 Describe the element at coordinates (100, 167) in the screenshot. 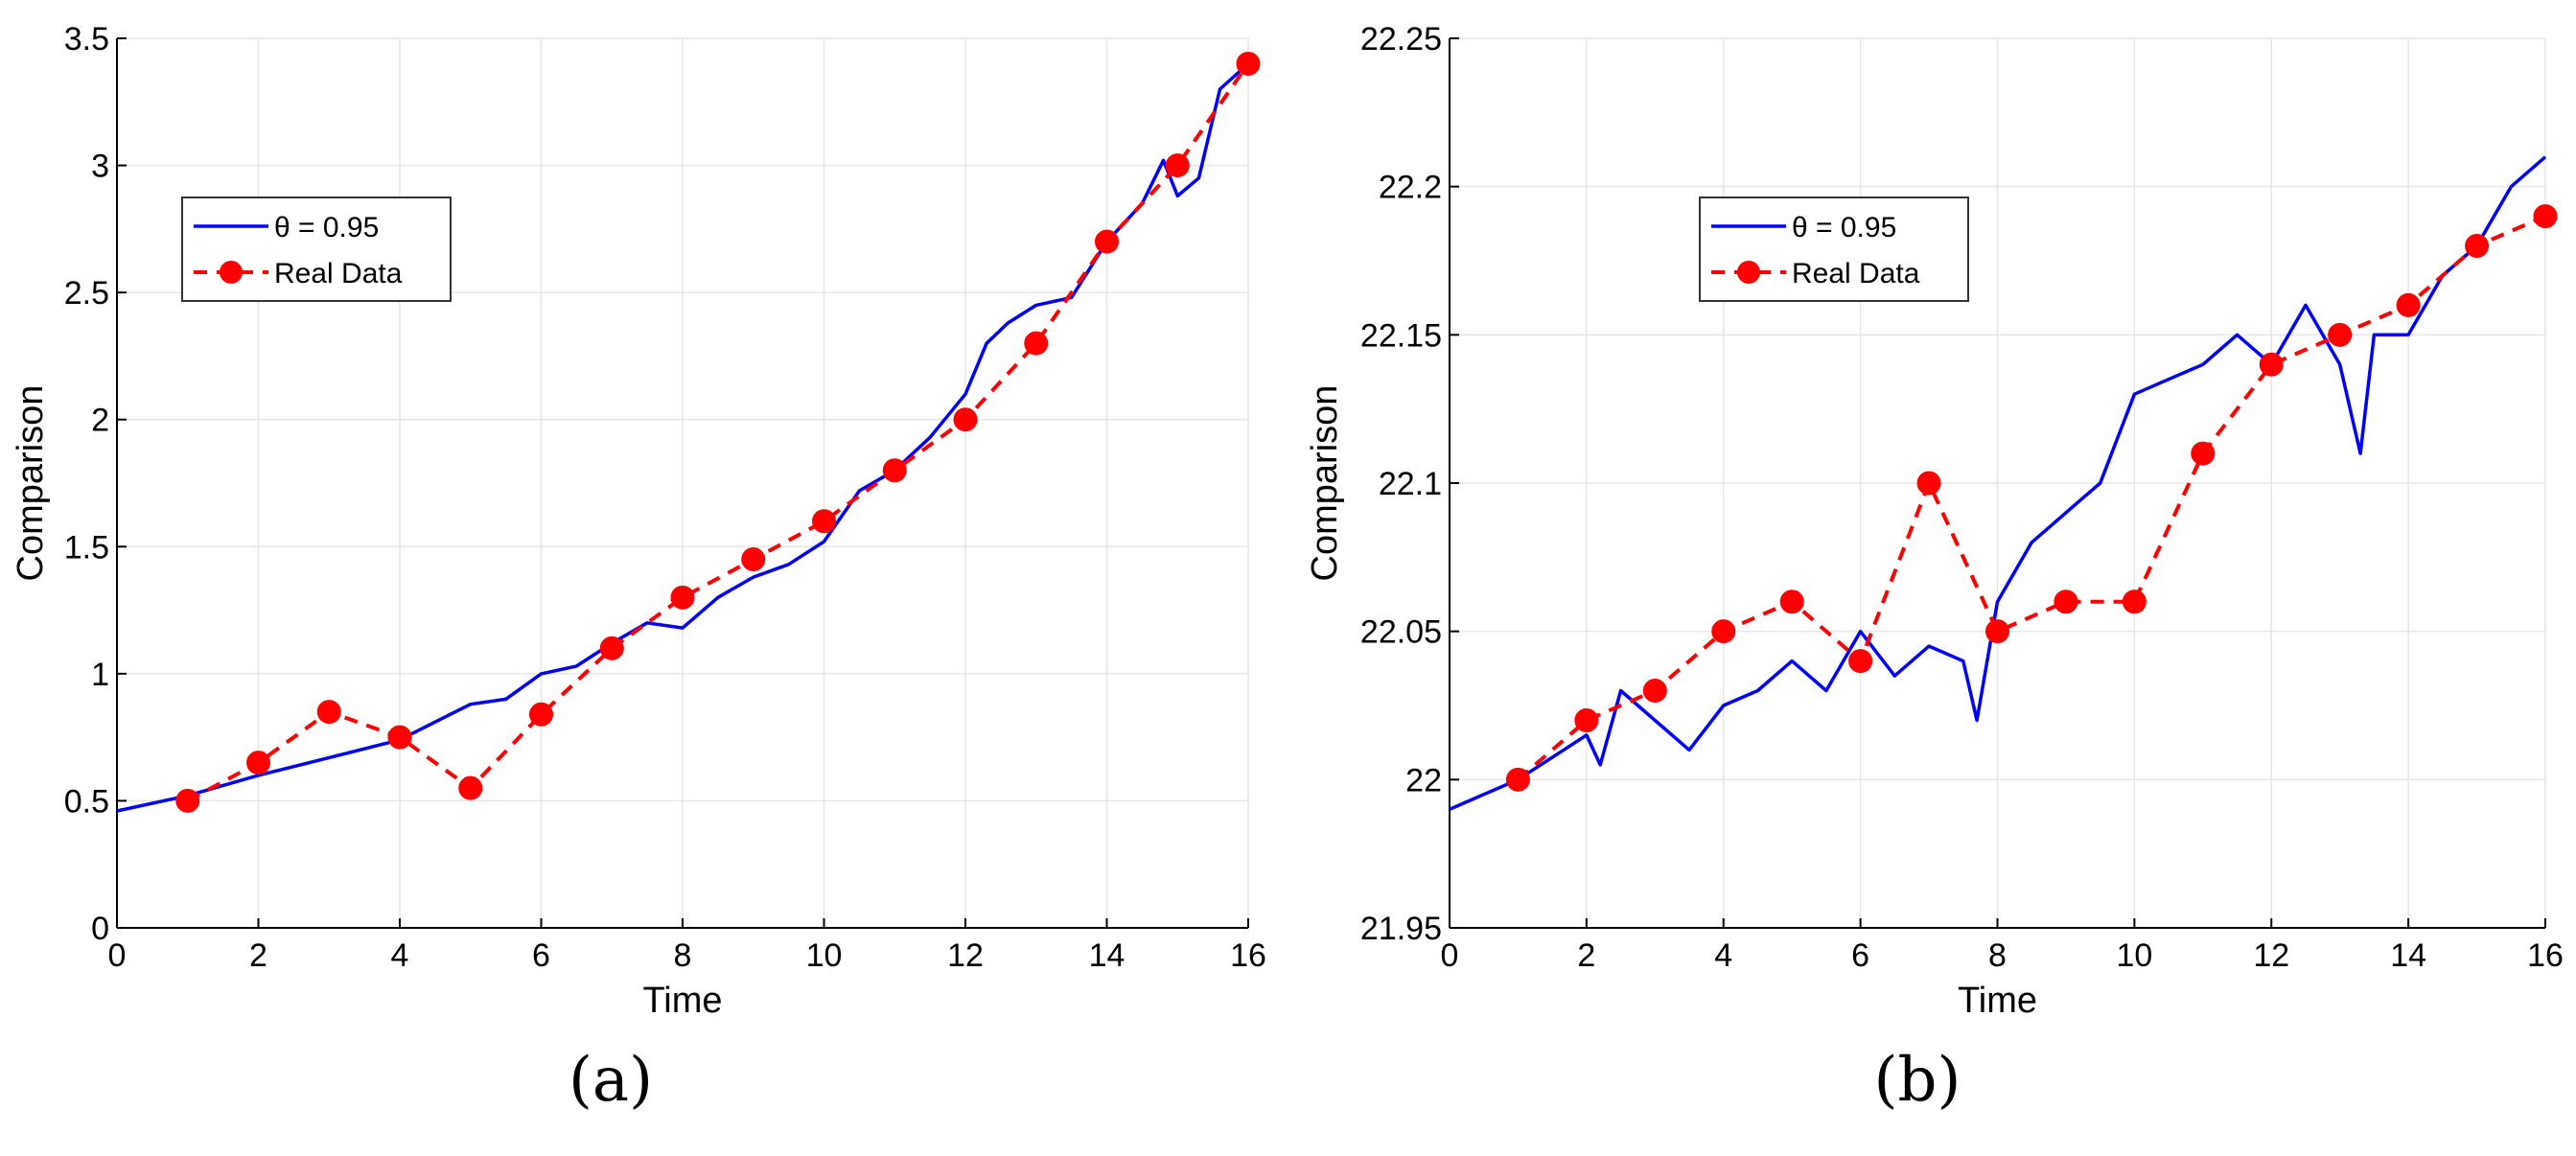

I see `y-tick-label: 3` at that location.